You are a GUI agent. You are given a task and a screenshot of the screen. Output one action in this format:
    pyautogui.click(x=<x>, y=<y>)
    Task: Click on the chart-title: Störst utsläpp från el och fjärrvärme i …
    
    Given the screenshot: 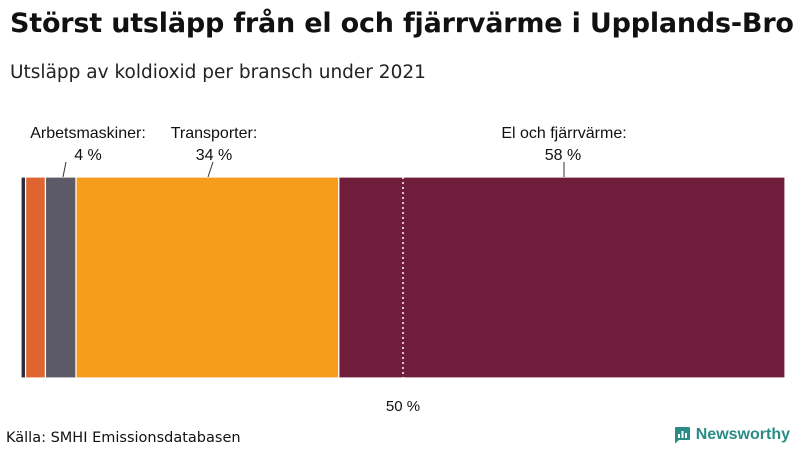 What is the action you would take?
    pyautogui.click(x=402, y=23)
    